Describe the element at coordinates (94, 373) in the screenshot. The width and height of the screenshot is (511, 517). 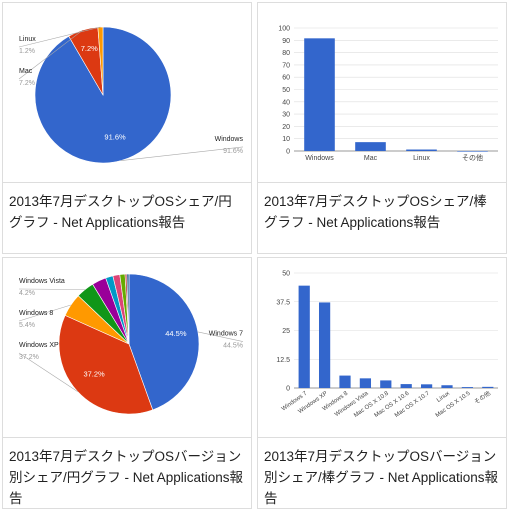
I see `slice-label: 37.2%` at that location.